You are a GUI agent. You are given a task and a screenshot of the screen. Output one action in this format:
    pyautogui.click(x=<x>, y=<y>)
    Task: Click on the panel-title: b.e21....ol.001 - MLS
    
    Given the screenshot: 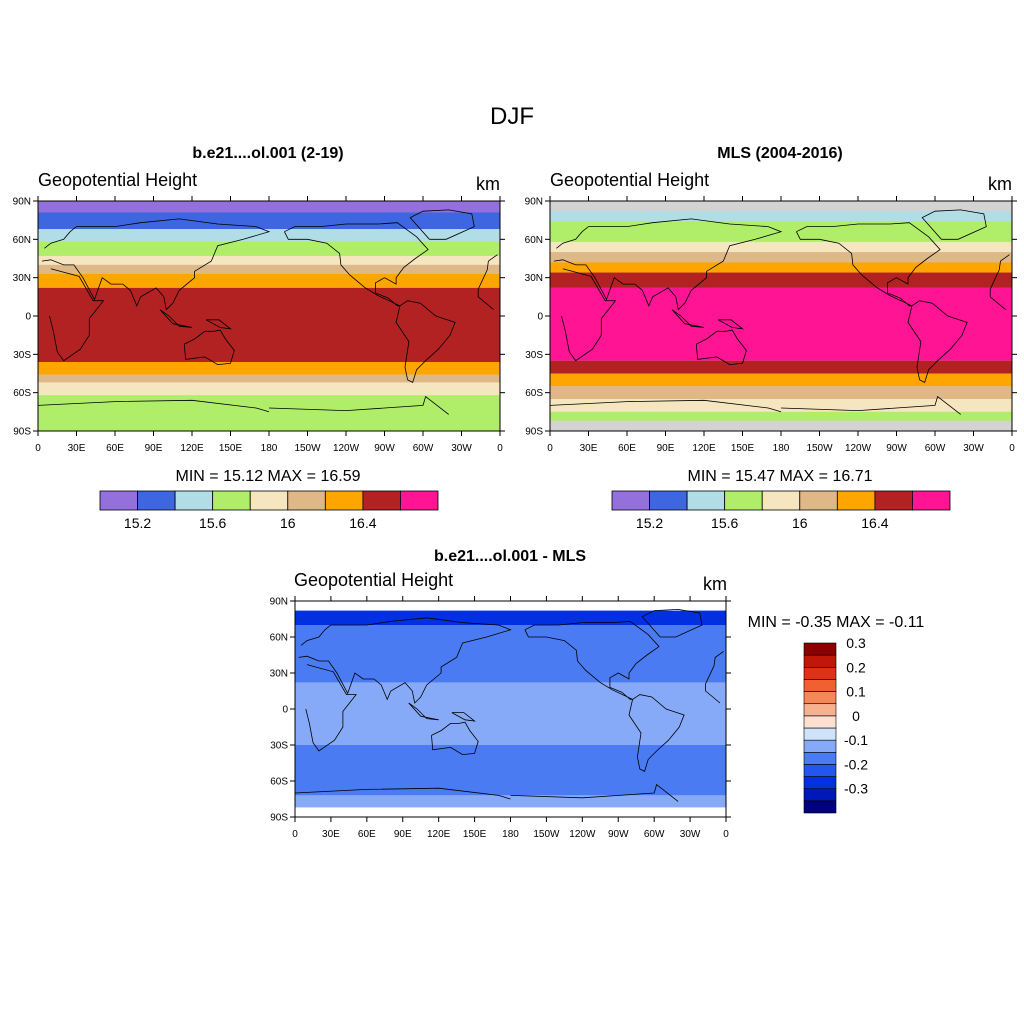 What is the action you would take?
    pyautogui.click(x=510, y=556)
    